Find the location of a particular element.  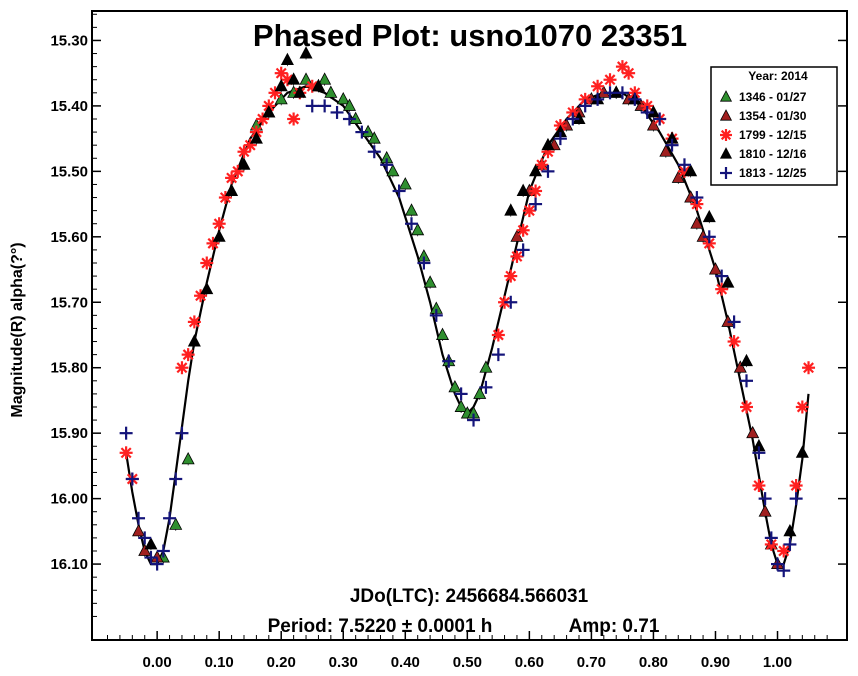

legend-entry: 1799 - 12/15 is located at coordinates (773, 135).